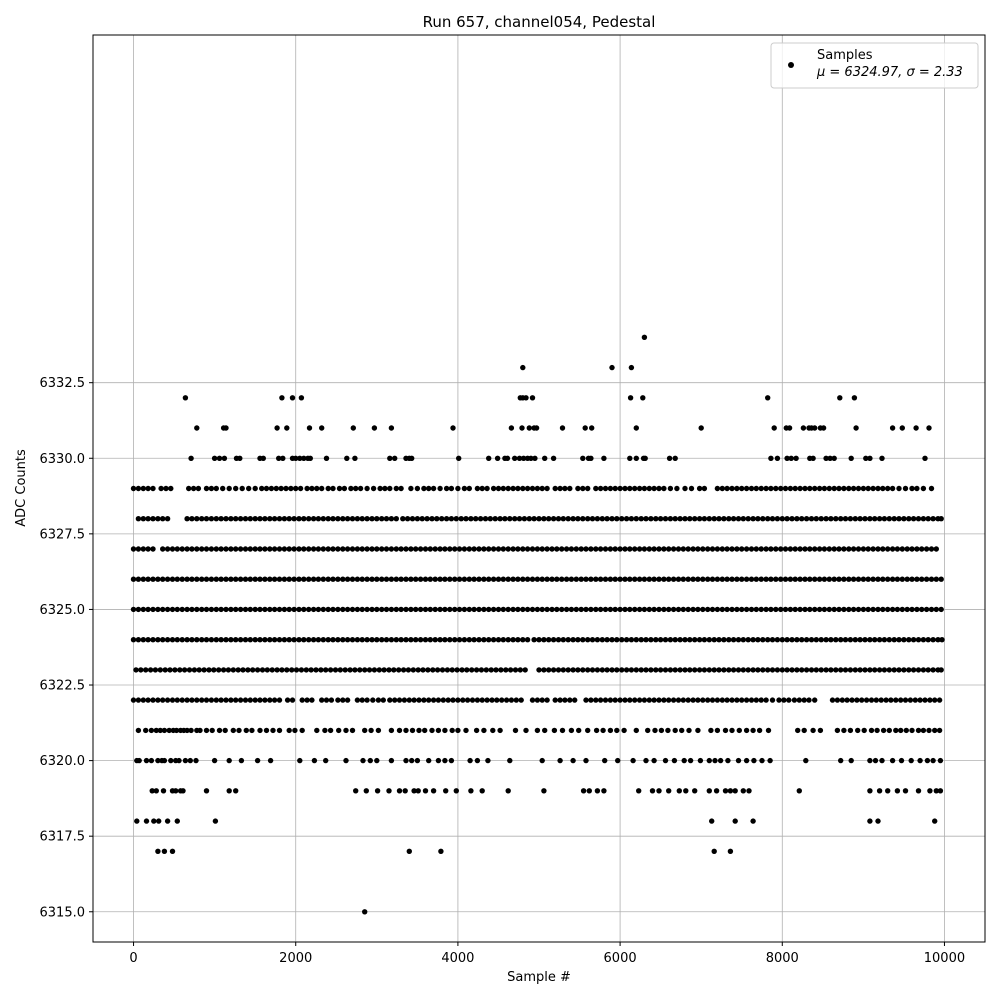 The width and height of the screenshot is (1000, 1000). What do you see at coordinates (874, 65) in the screenshot?
I see `legend: Samples μ = 6324.97, σ = 2.33` at bounding box center [874, 65].